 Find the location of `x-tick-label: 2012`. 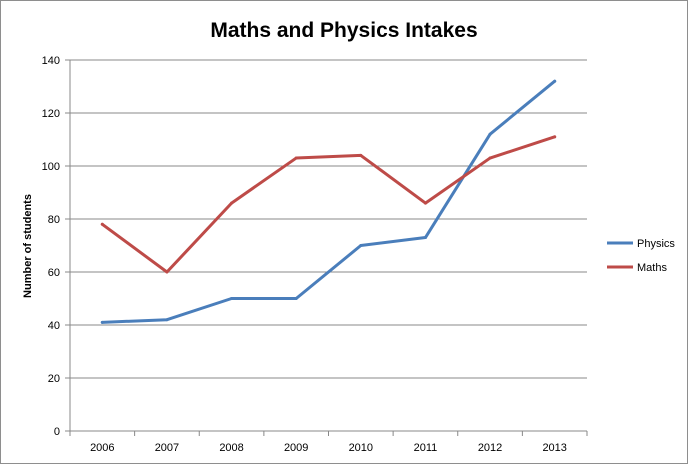

x-tick-label: 2012 is located at coordinates (490, 448).